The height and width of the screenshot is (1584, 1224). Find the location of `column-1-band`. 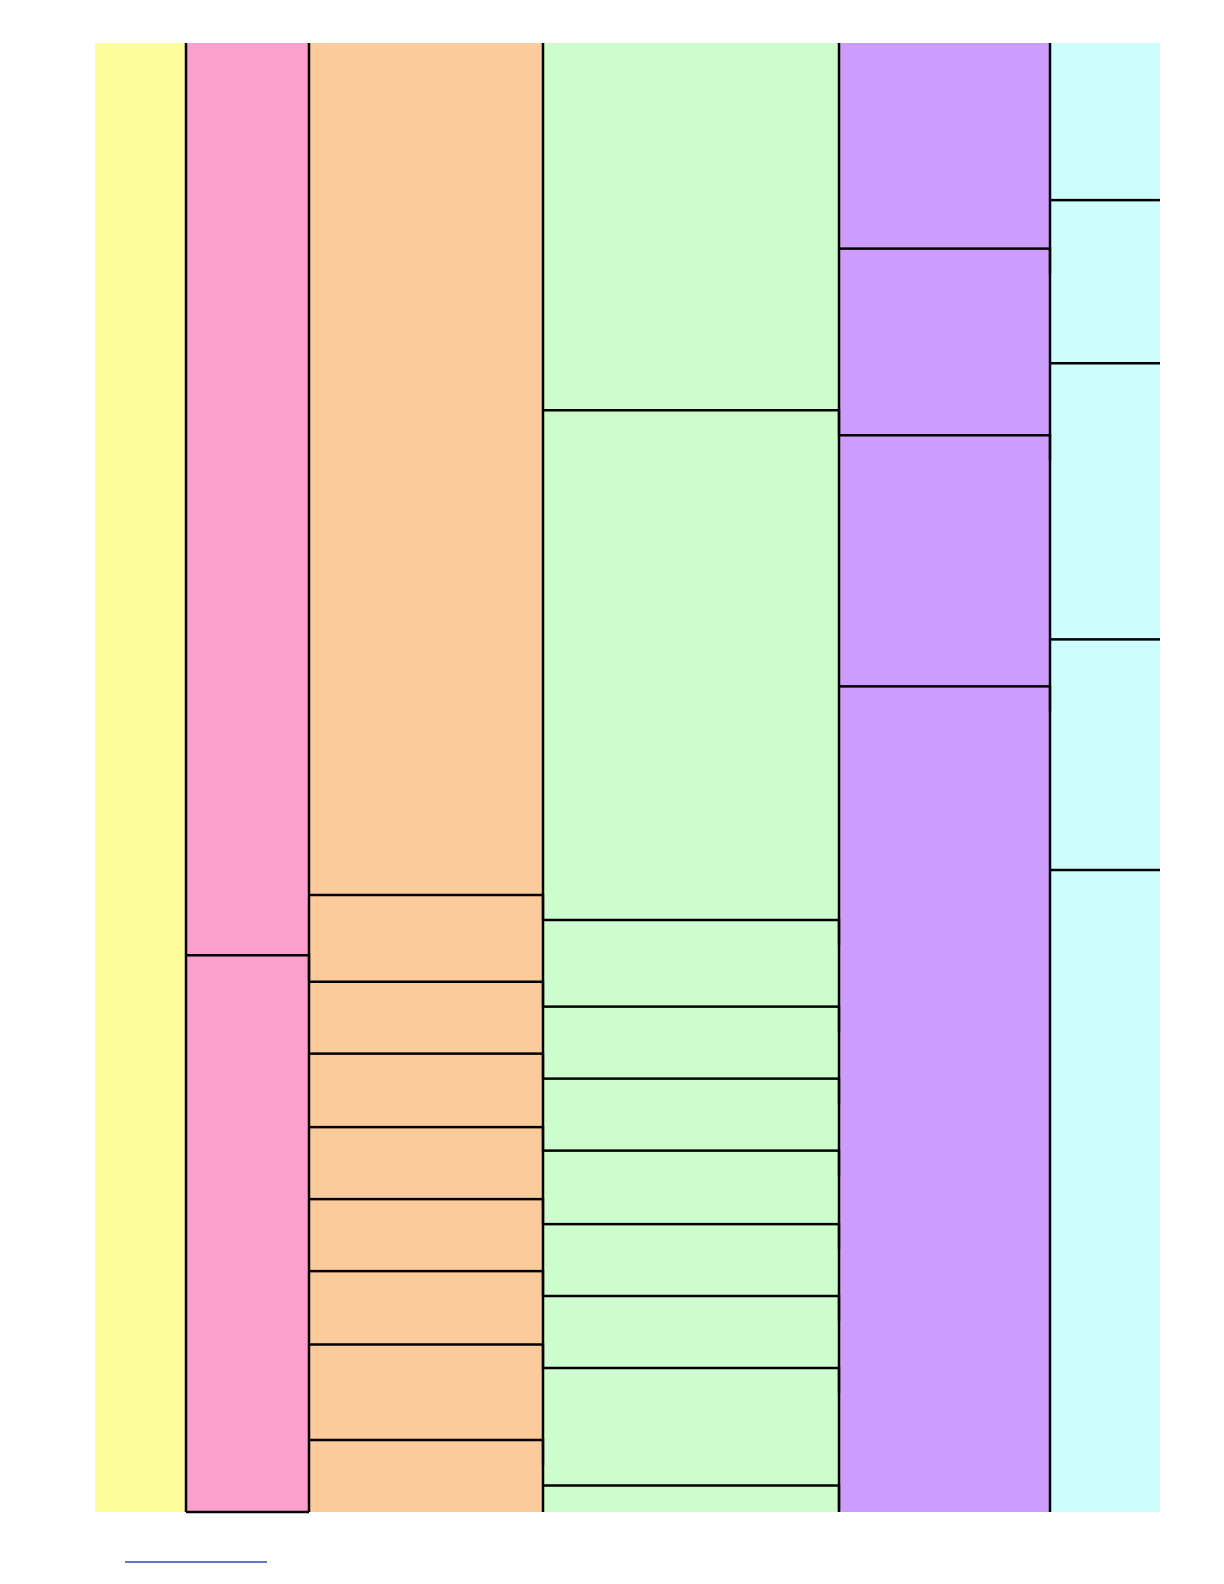

column-1-band is located at coordinates (140, 777).